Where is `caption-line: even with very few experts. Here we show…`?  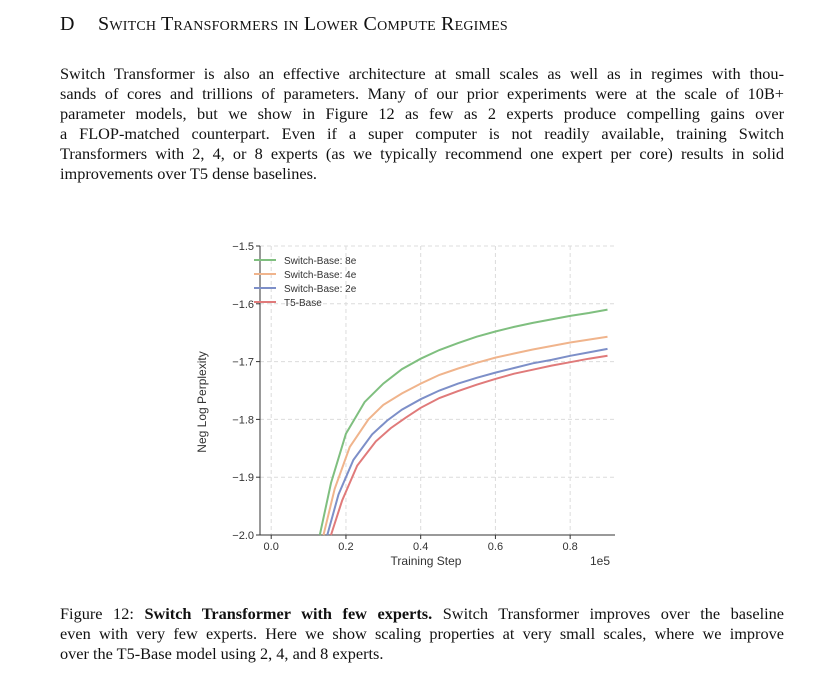
caption-line: even with very few experts. Here we show… is located at coordinates (422, 633).